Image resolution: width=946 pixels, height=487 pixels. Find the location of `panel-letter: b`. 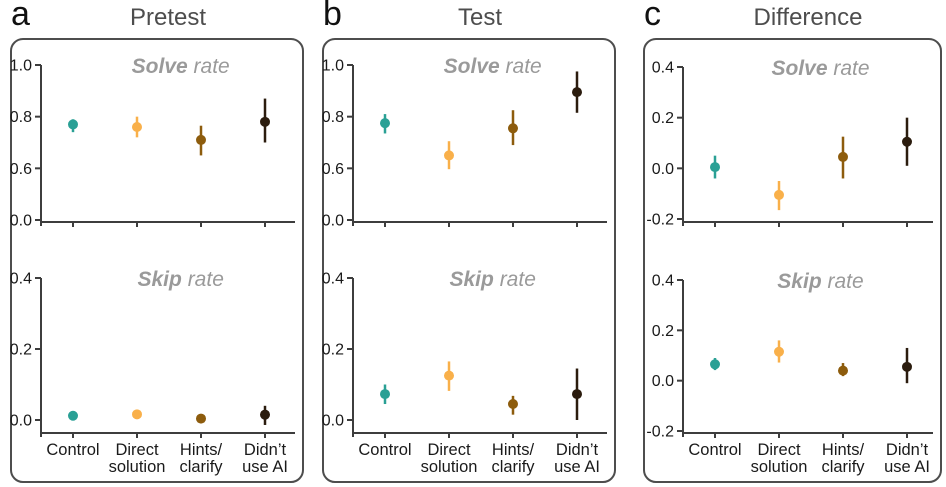

panel-letter: b is located at coordinates (332, 16).